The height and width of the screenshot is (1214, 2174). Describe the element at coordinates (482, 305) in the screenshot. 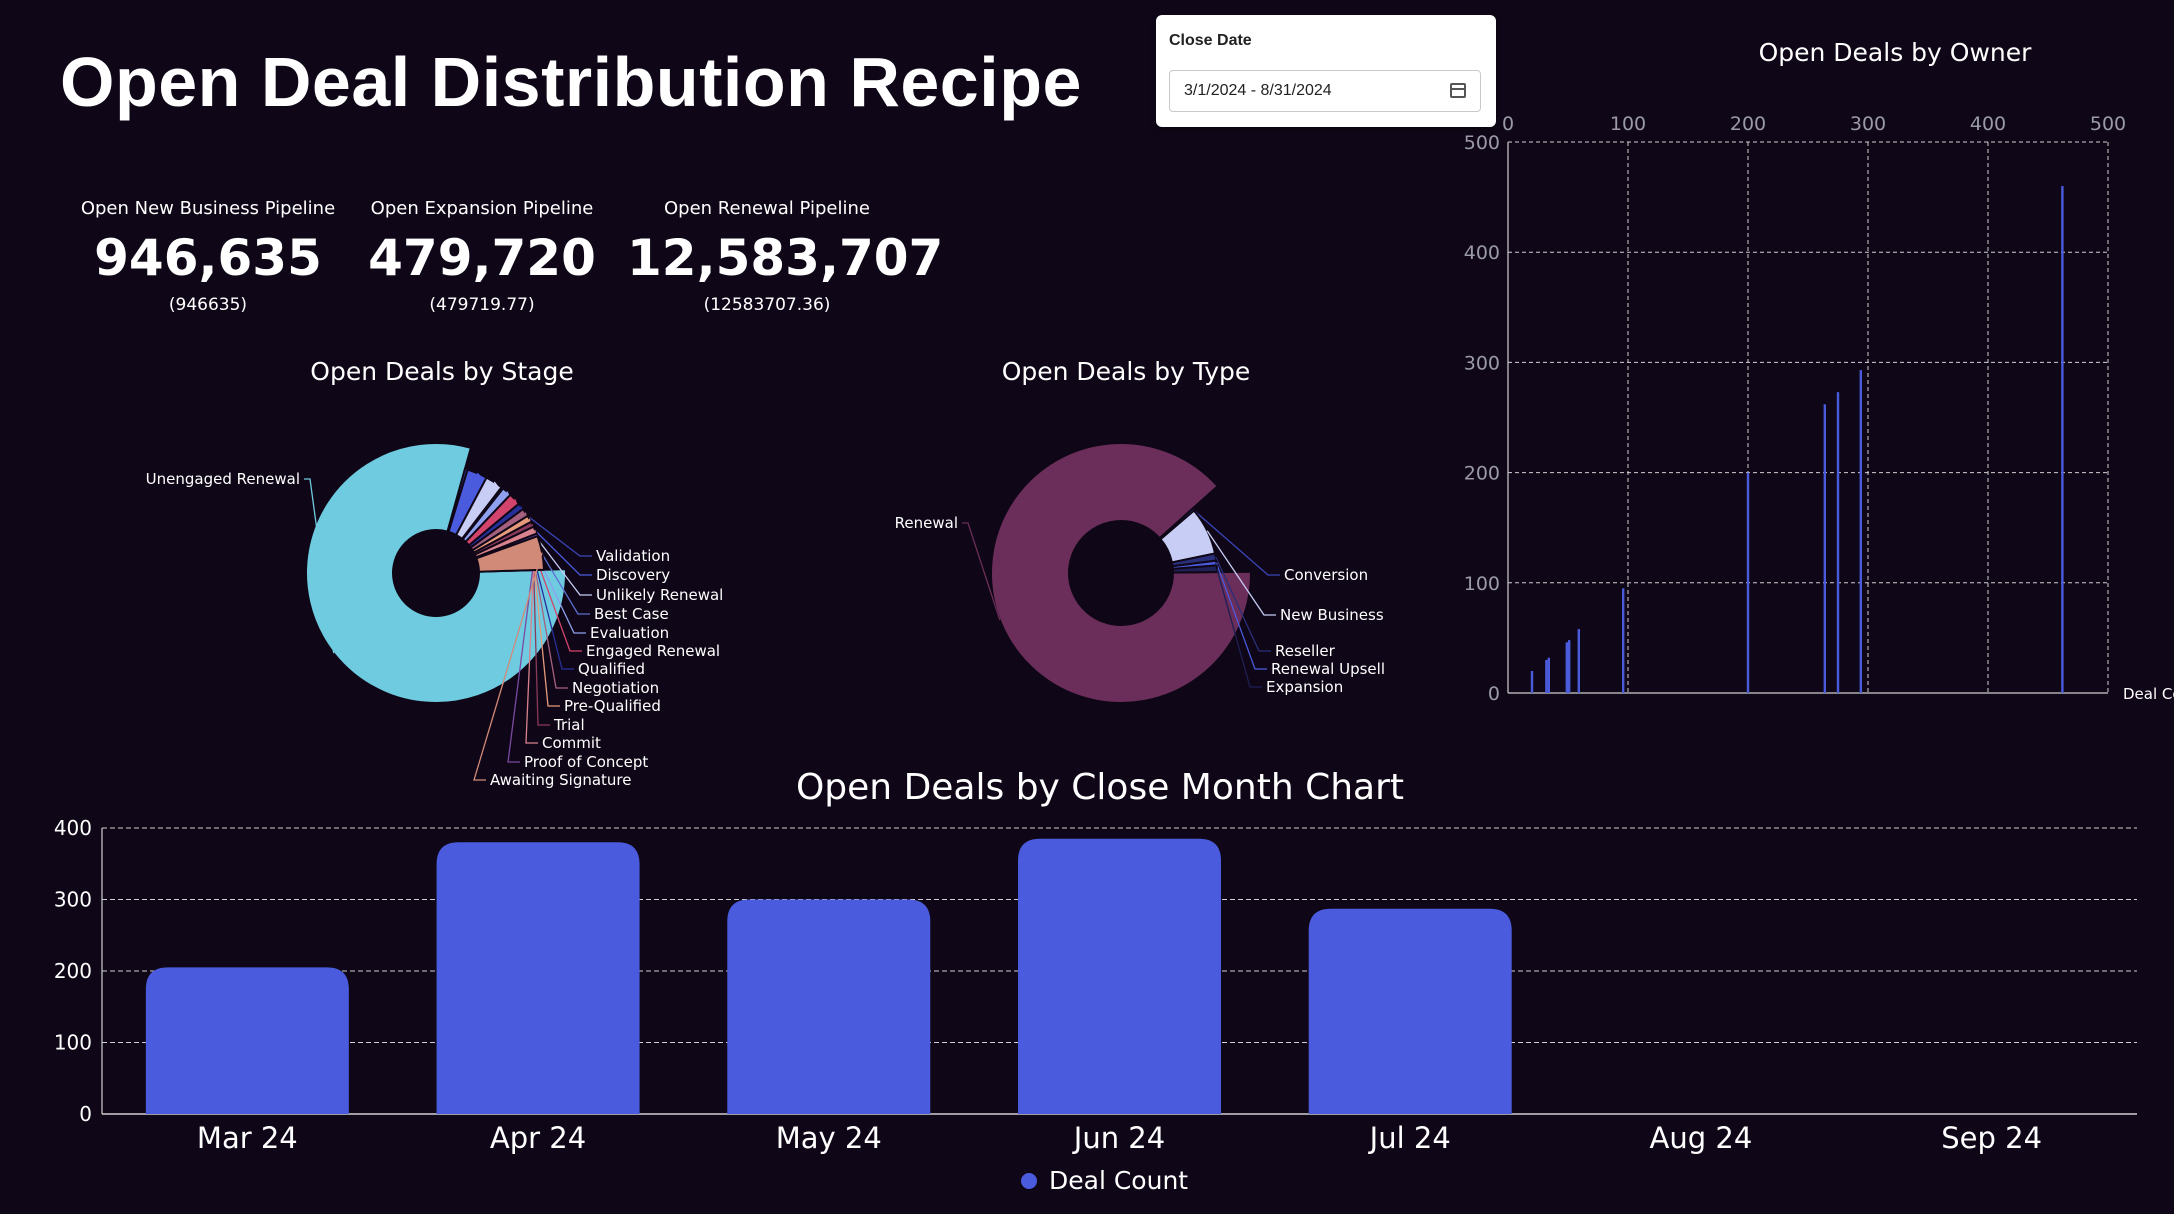

I see `kpi-sub: (479719.77)` at that location.